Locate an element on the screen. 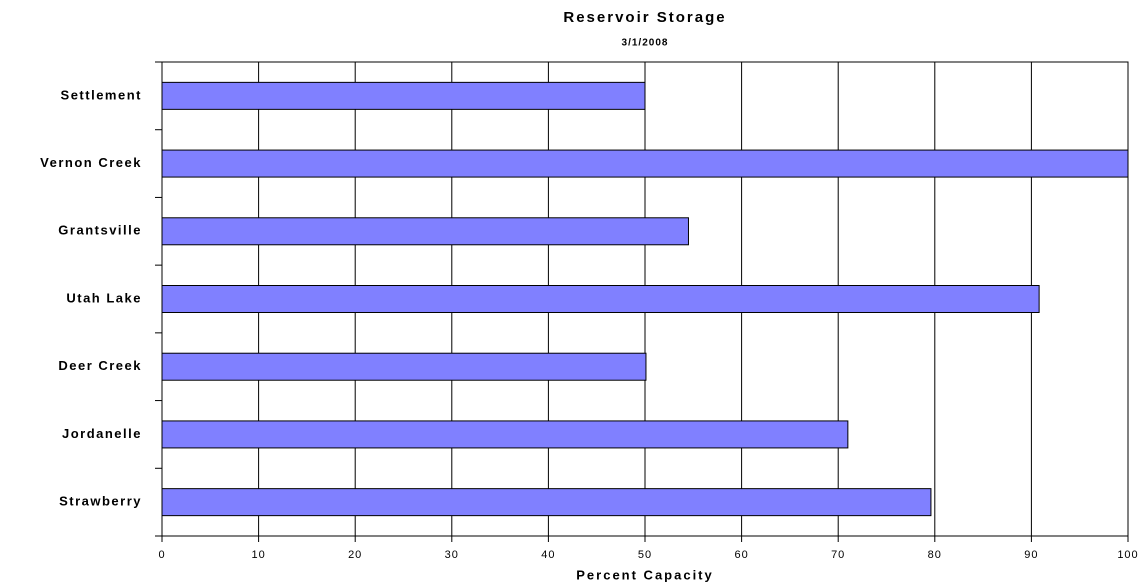  x-tick-label: 60 is located at coordinates (741, 555).